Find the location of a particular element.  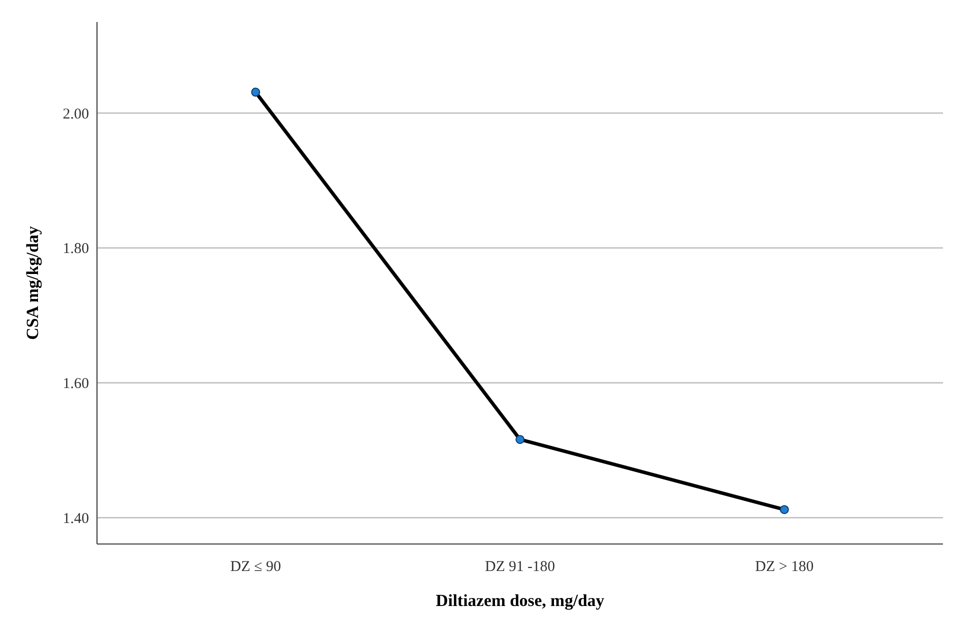

x-axis-title: Diltiazem dose, mg/day is located at coordinates (520, 600).